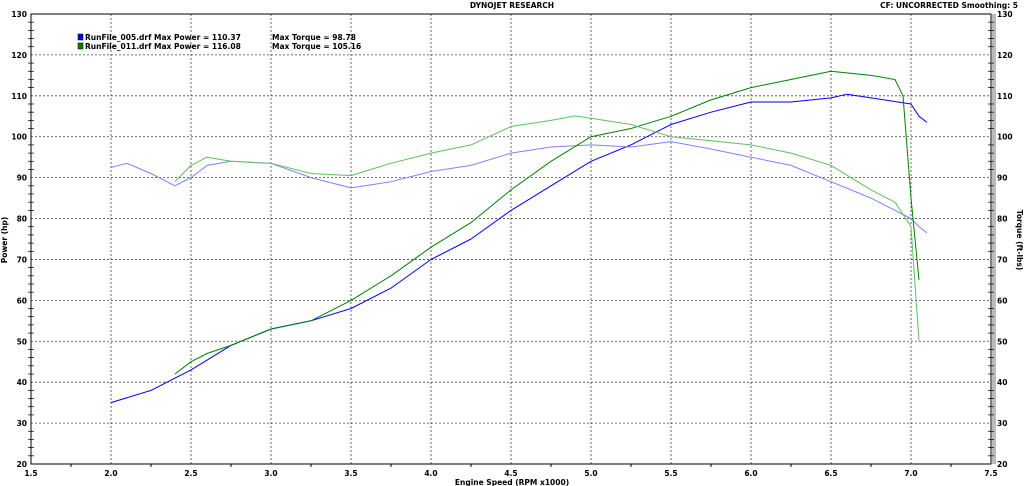  What do you see at coordinates (830, 473) in the screenshot?
I see `x-tick-label: 6.5` at bounding box center [830, 473].